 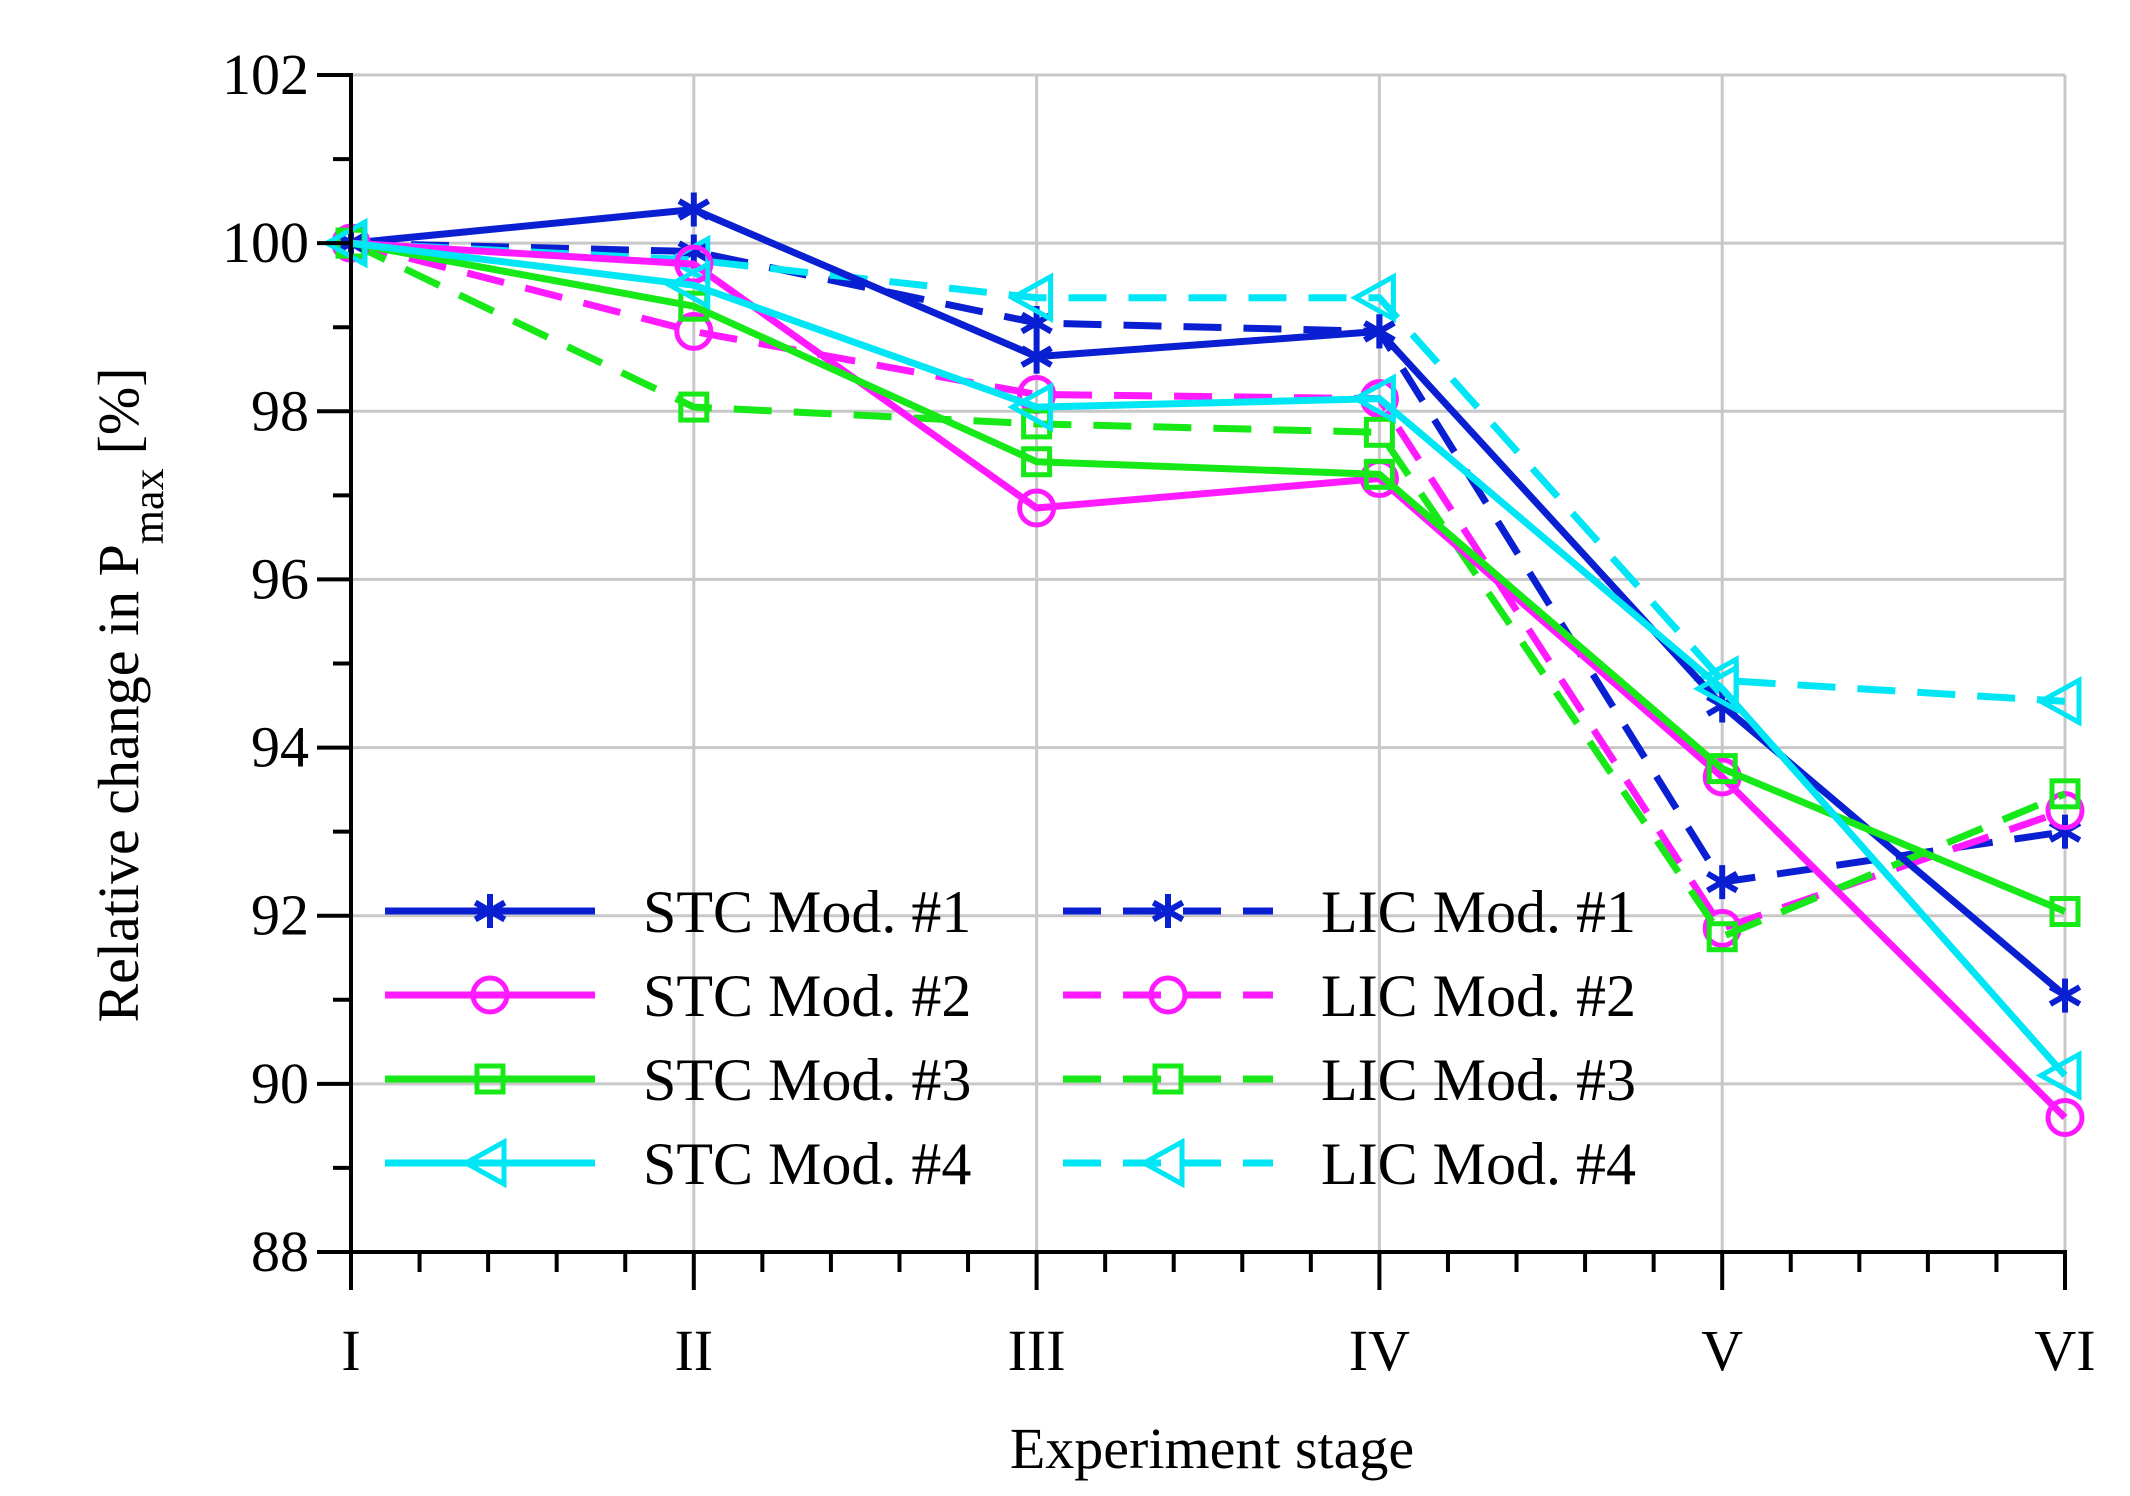 What do you see at coordinates (280, 410) in the screenshot?
I see `y-tick-label: 98` at bounding box center [280, 410].